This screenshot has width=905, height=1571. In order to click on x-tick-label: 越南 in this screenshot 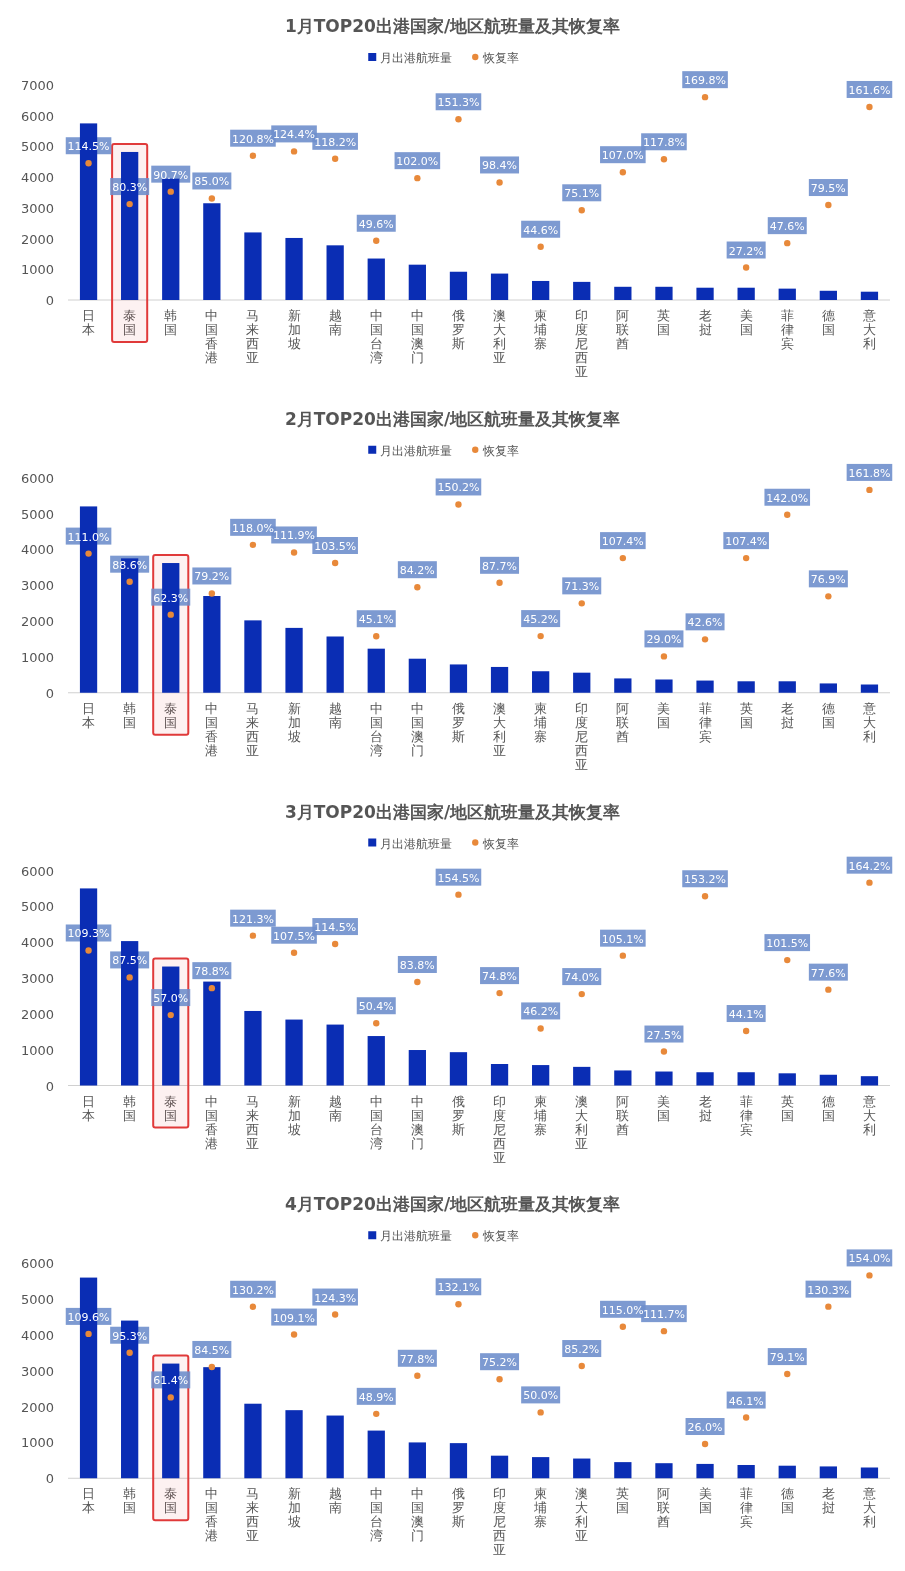, I will do `click(335, 1108)`.